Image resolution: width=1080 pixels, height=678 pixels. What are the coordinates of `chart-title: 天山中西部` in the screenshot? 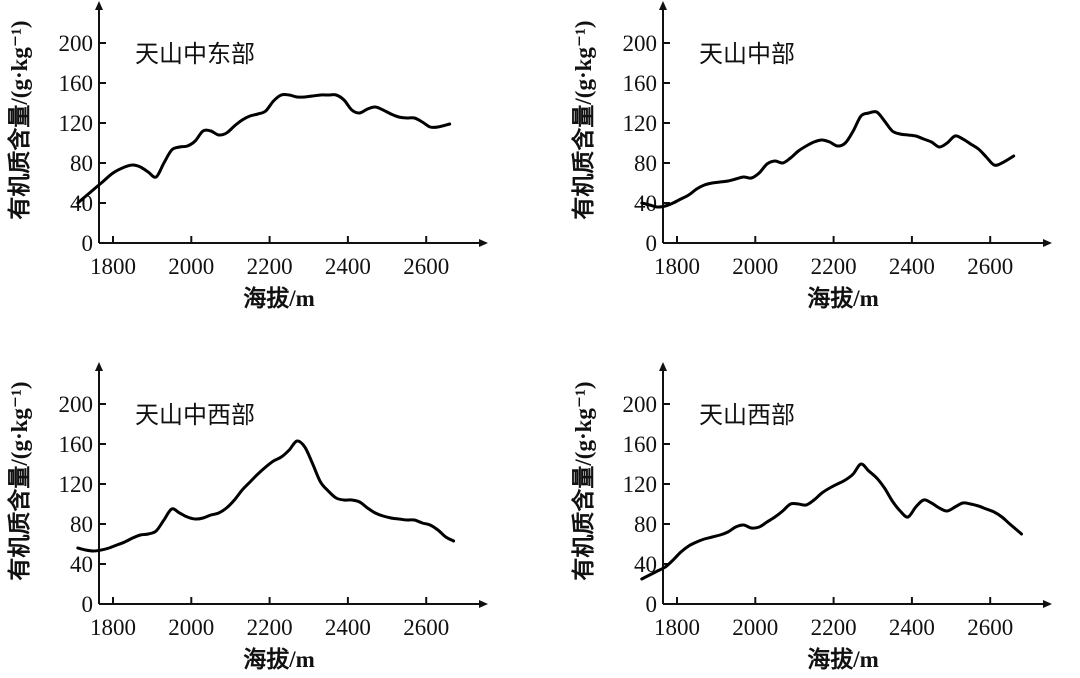 It's located at (195, 415).